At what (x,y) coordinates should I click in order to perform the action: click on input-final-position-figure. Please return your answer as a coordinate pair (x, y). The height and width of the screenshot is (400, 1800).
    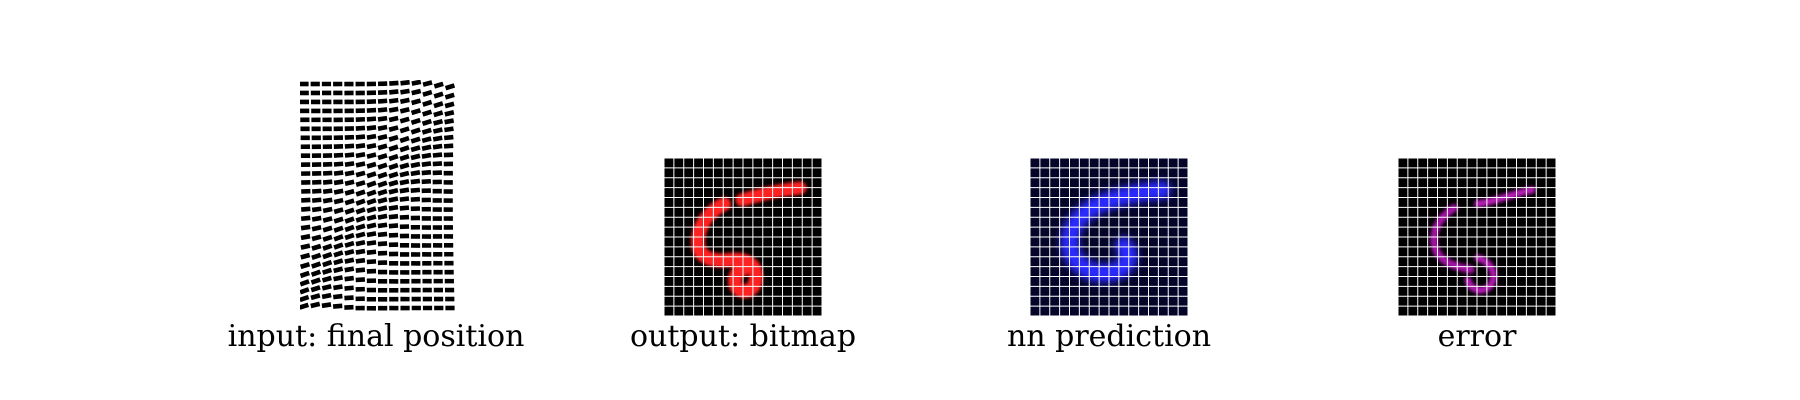
    Looking at the image, I should click on (380, 198).